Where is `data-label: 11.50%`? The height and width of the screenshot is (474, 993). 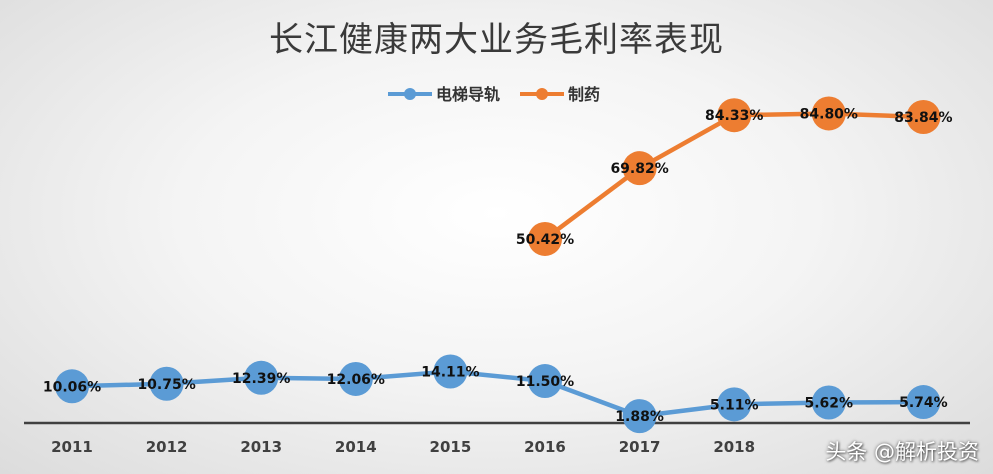
data-label: 11.50% is located at coordinates (545, 382).